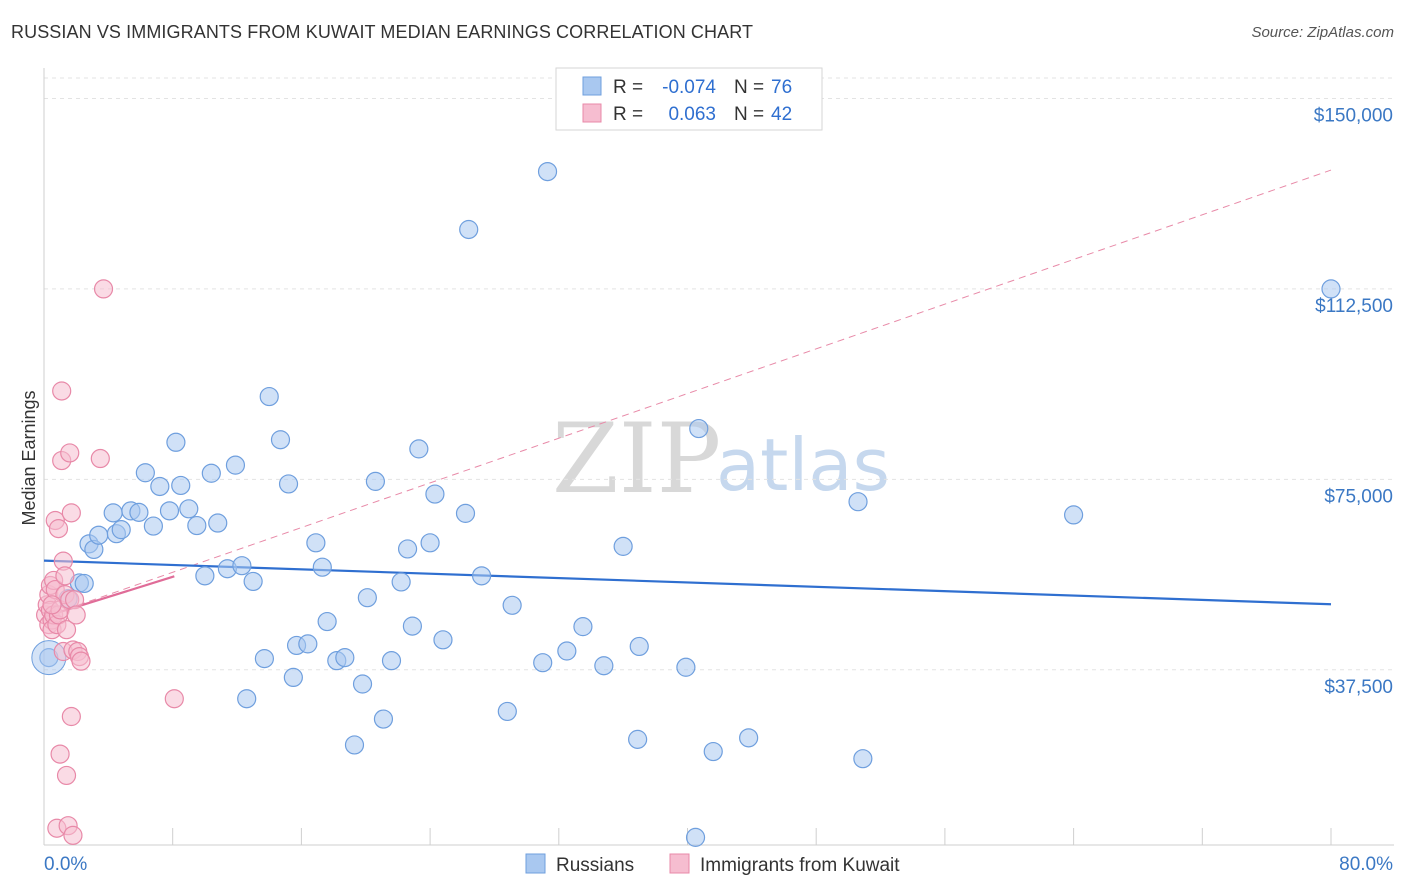  I want to click on y-tick-label: $75,000, so click(1358, 496).